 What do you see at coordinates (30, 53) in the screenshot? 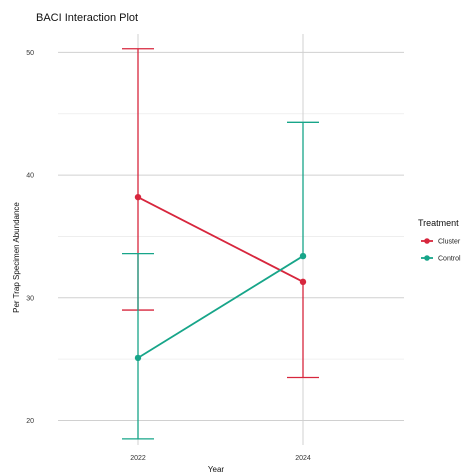
I see `y-tick-label: 50` at bounding box center [30, 53].